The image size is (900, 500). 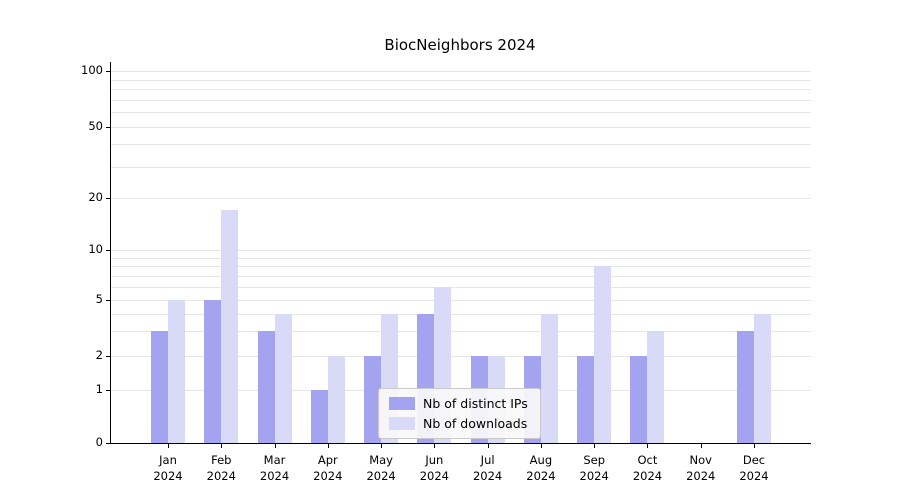 I want to click on legend-item-distinct-ips: Nb of distinct IPs, so click(x=458, y=403).